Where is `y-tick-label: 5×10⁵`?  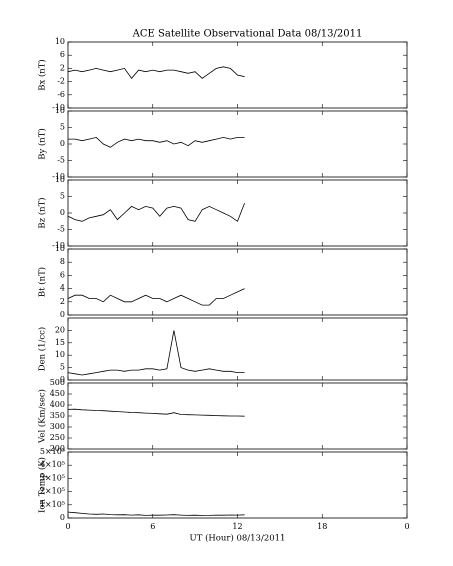 y-tick-label: 5×10⁵ is located at coordinates (52, 451).